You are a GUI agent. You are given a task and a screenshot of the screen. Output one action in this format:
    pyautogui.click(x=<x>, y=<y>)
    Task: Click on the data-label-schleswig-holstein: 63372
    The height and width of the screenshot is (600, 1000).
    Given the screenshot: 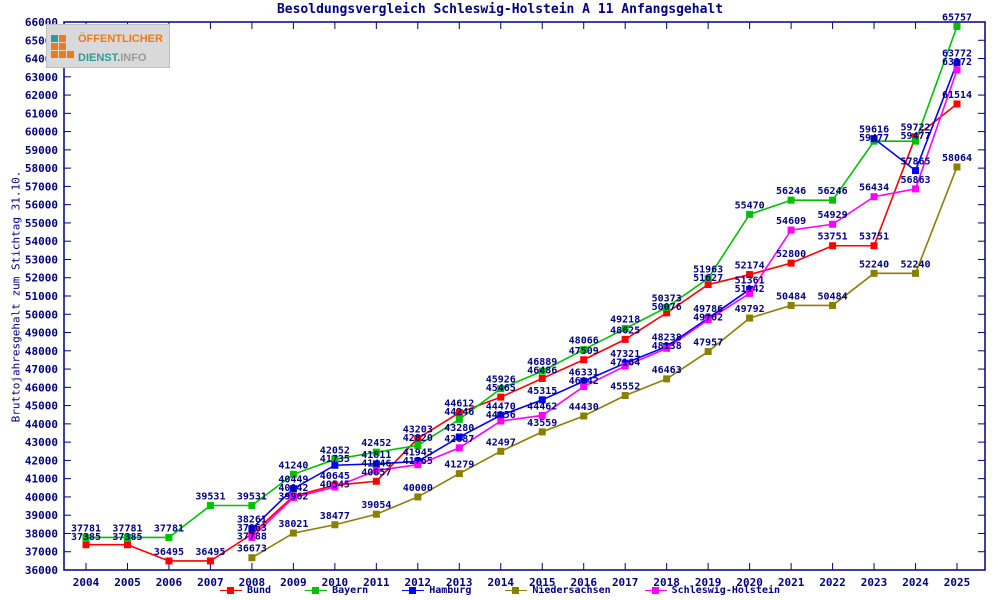 What is the action you would take?
    pyautogui.click(x=957, y=62)
    